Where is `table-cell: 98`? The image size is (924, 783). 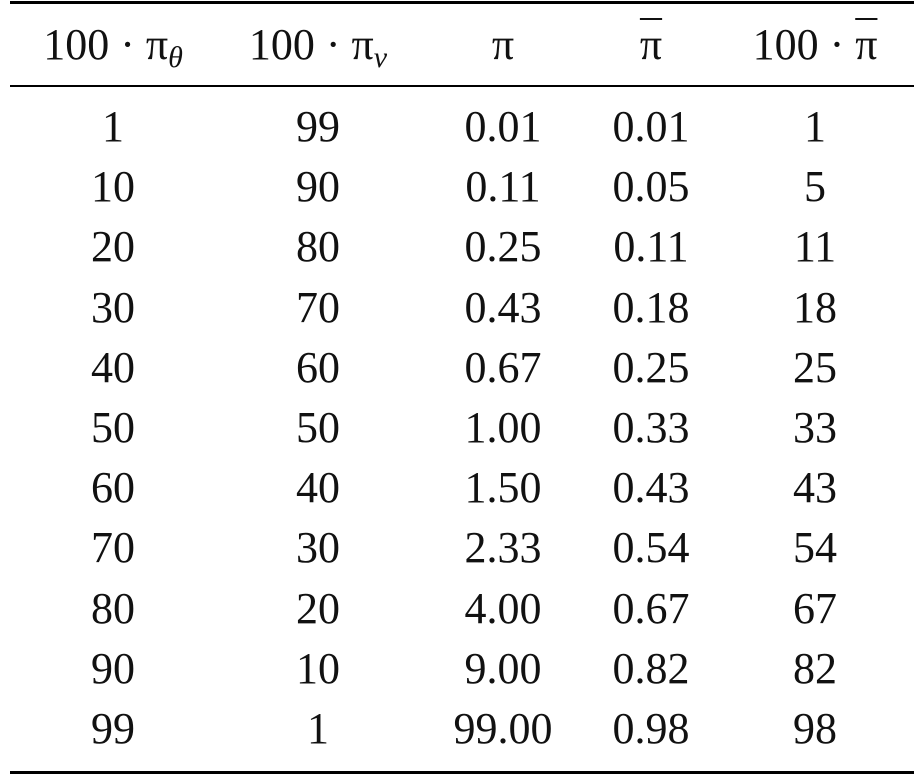
table-cell: 98 is located at coordinates (815, 728).